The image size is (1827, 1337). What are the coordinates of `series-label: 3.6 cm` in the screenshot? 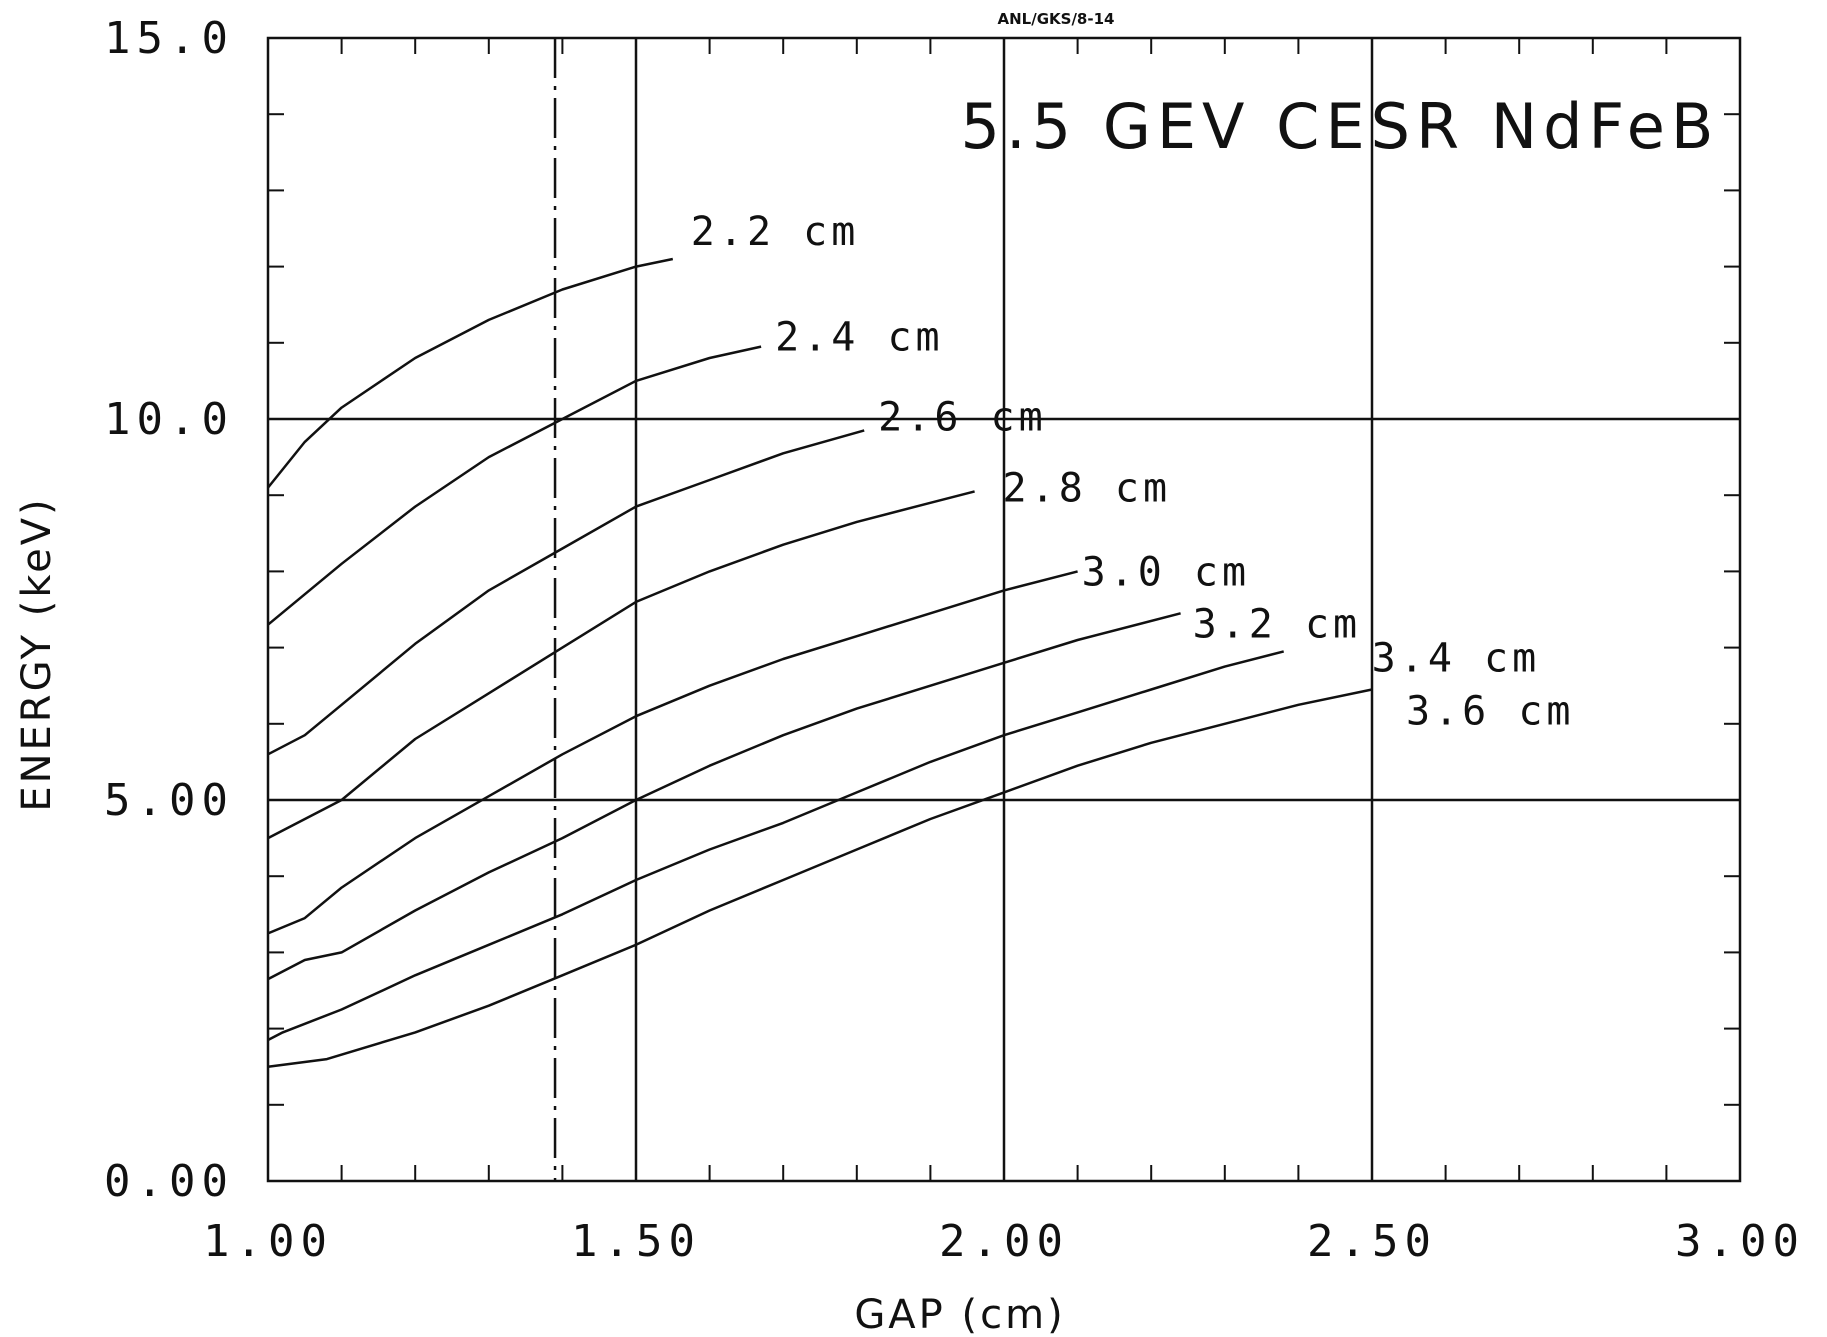 It's located at (1490, 712).